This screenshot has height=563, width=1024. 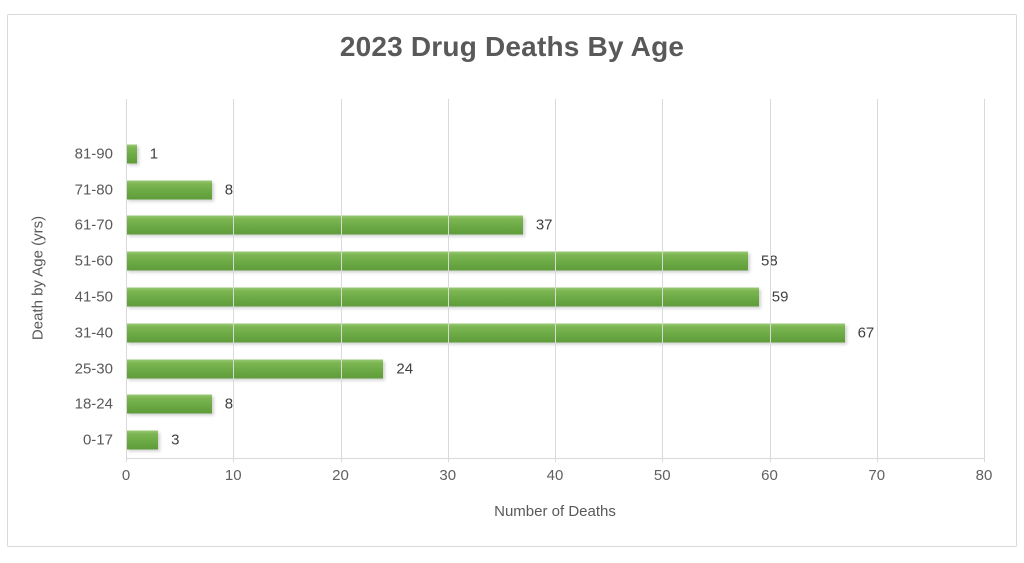 I want to click on category-label: 81-90, so click(x=93, y=154).